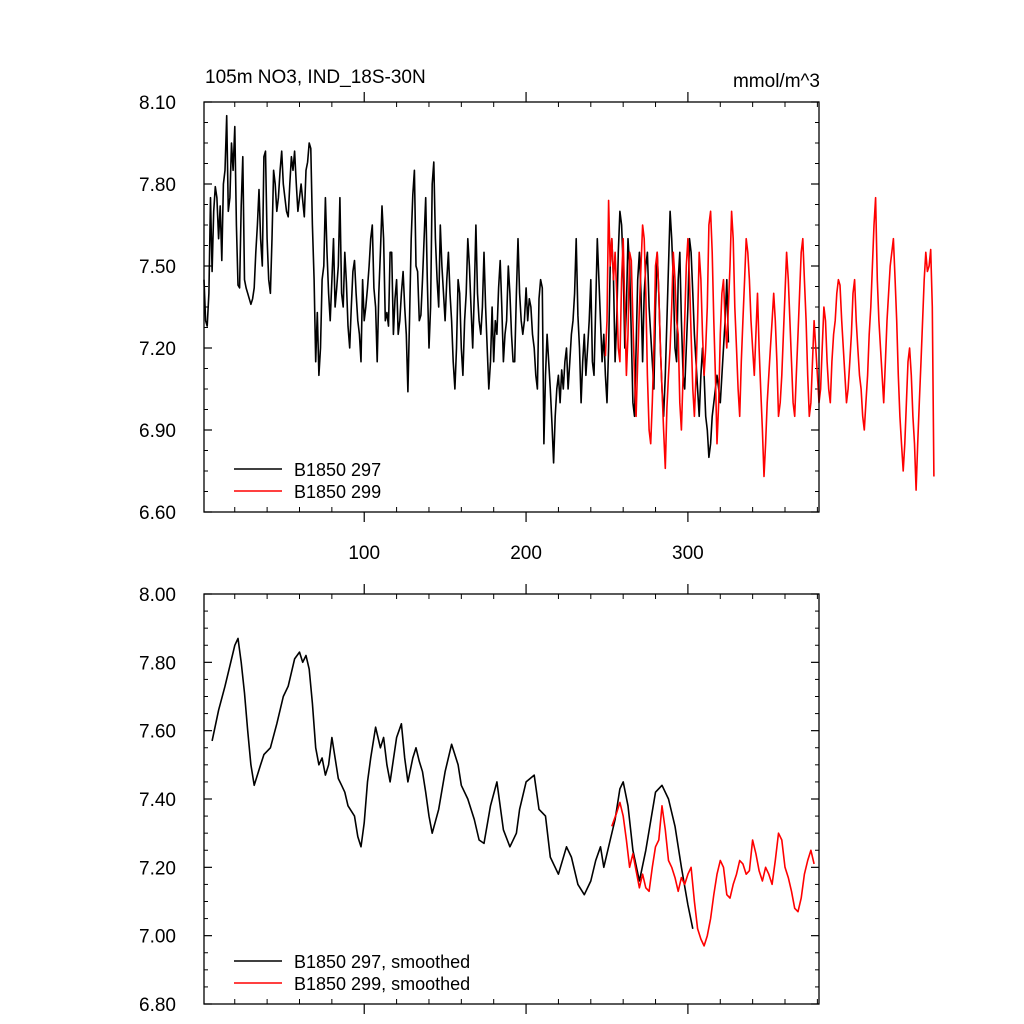  What do you see at coordinates (157, 431) in the screenshot?
I see `y-tick-label: 6.90` at bounding box center [157, 431].